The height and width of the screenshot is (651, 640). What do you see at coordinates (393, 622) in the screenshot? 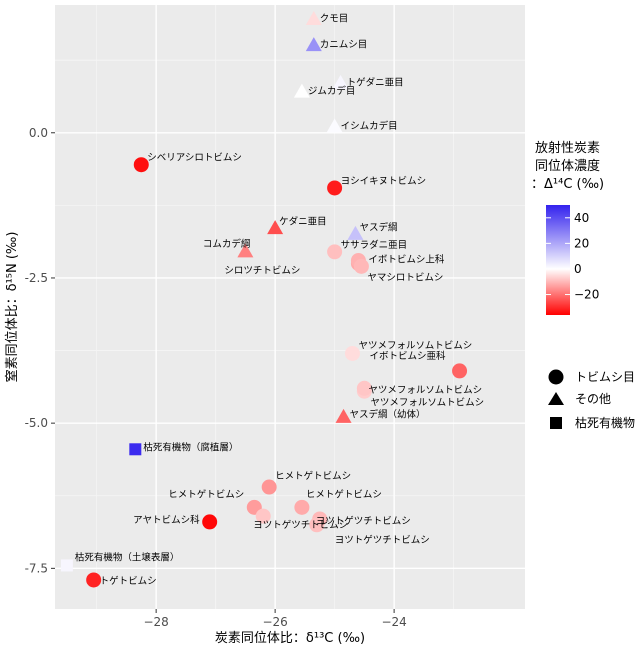
I see `x-tick-label: −24` at bounding box center [393, 622].